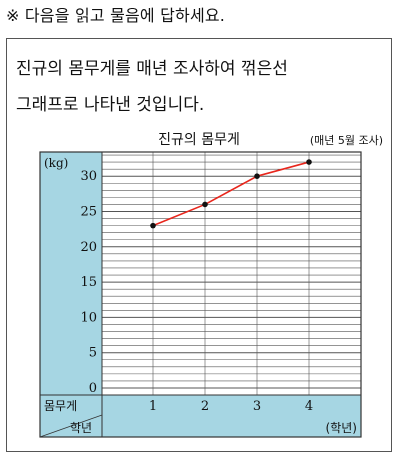 The height and width of the screenshot is (456, 400). Describe the element at coordinates (93, 388) in the screenshot. I see `y-tick-label: 0` at that location.